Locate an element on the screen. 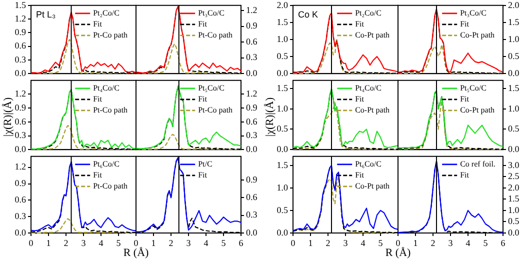 The height and width of the screenshot is (262, 520). annotation: Pt L₃ is located at coordinates (46, 14).